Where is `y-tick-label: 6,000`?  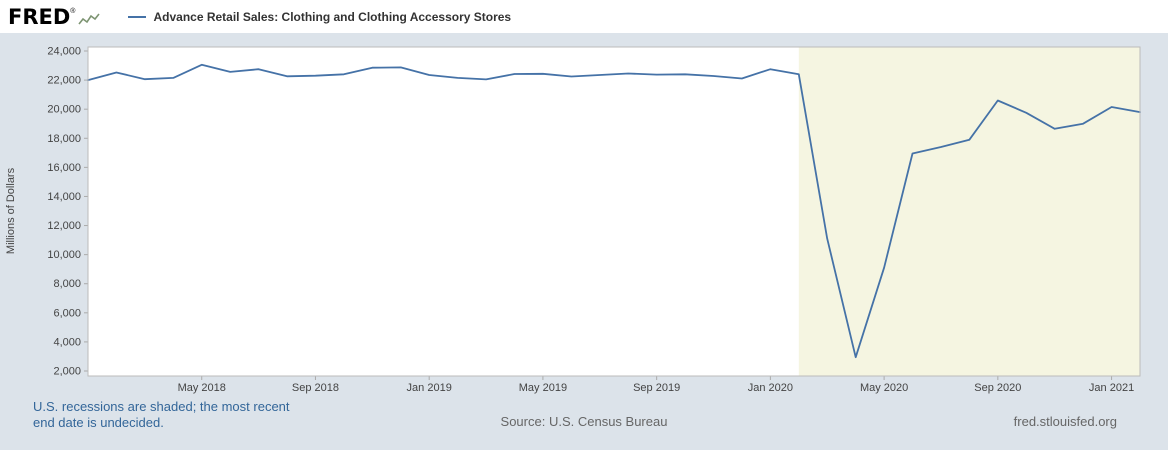
y-tick-label: 6,000 is located at coordinates (67, 313).